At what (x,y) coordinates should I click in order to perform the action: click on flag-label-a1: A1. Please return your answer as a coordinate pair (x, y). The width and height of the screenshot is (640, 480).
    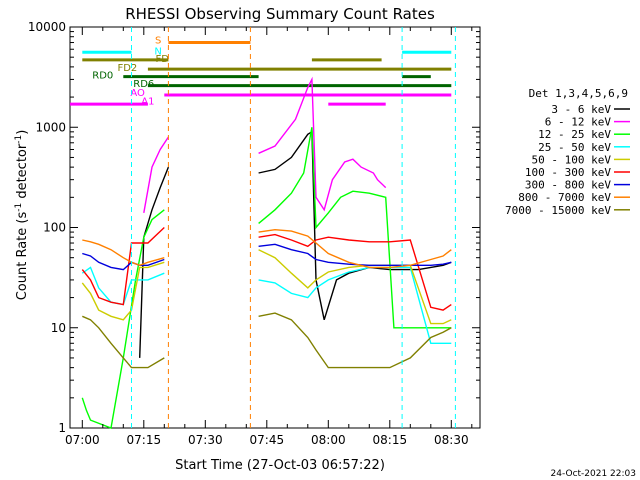
    Looking at the image, I should click on (147, 102).